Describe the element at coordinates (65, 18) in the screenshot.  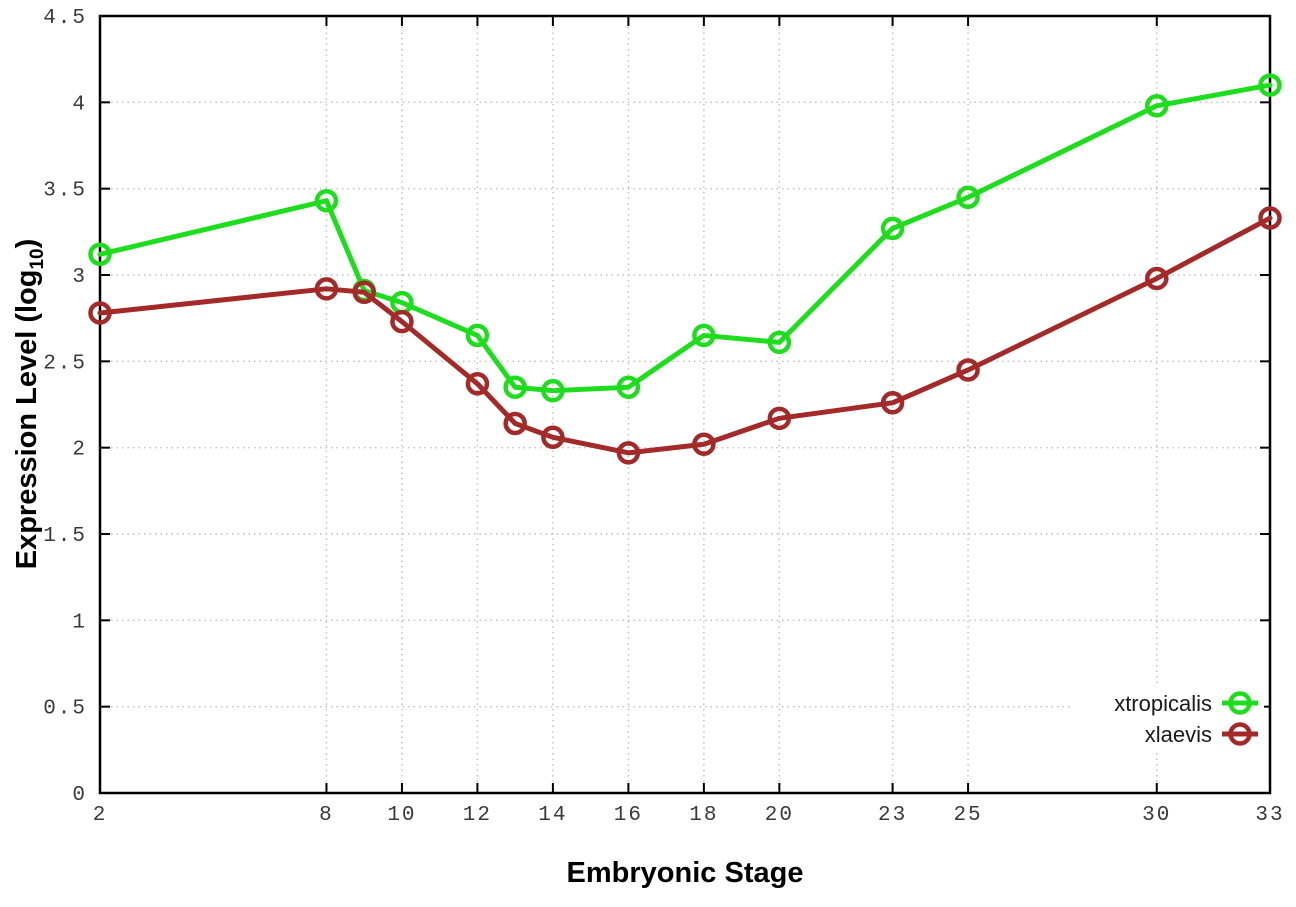
I see `y-tick-label: 4.5` at that location.